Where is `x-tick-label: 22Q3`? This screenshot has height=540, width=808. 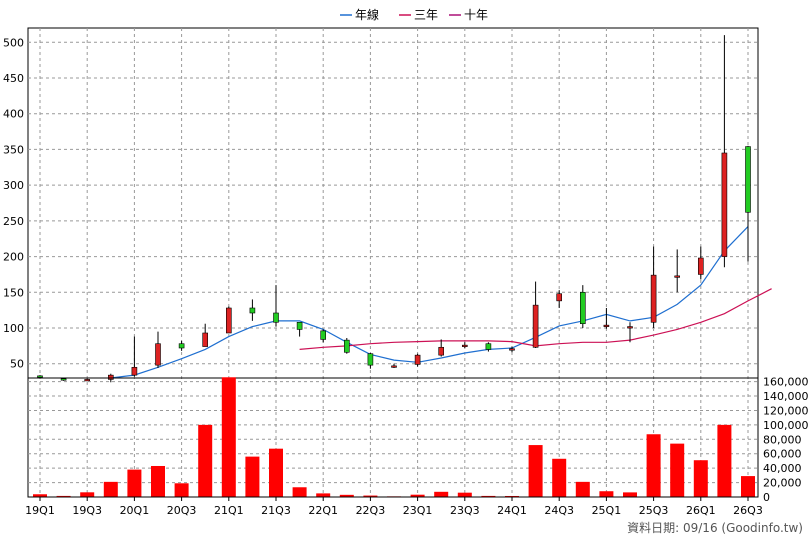
x-tick-label: 22Q3 is located at coordinates (371, 510).